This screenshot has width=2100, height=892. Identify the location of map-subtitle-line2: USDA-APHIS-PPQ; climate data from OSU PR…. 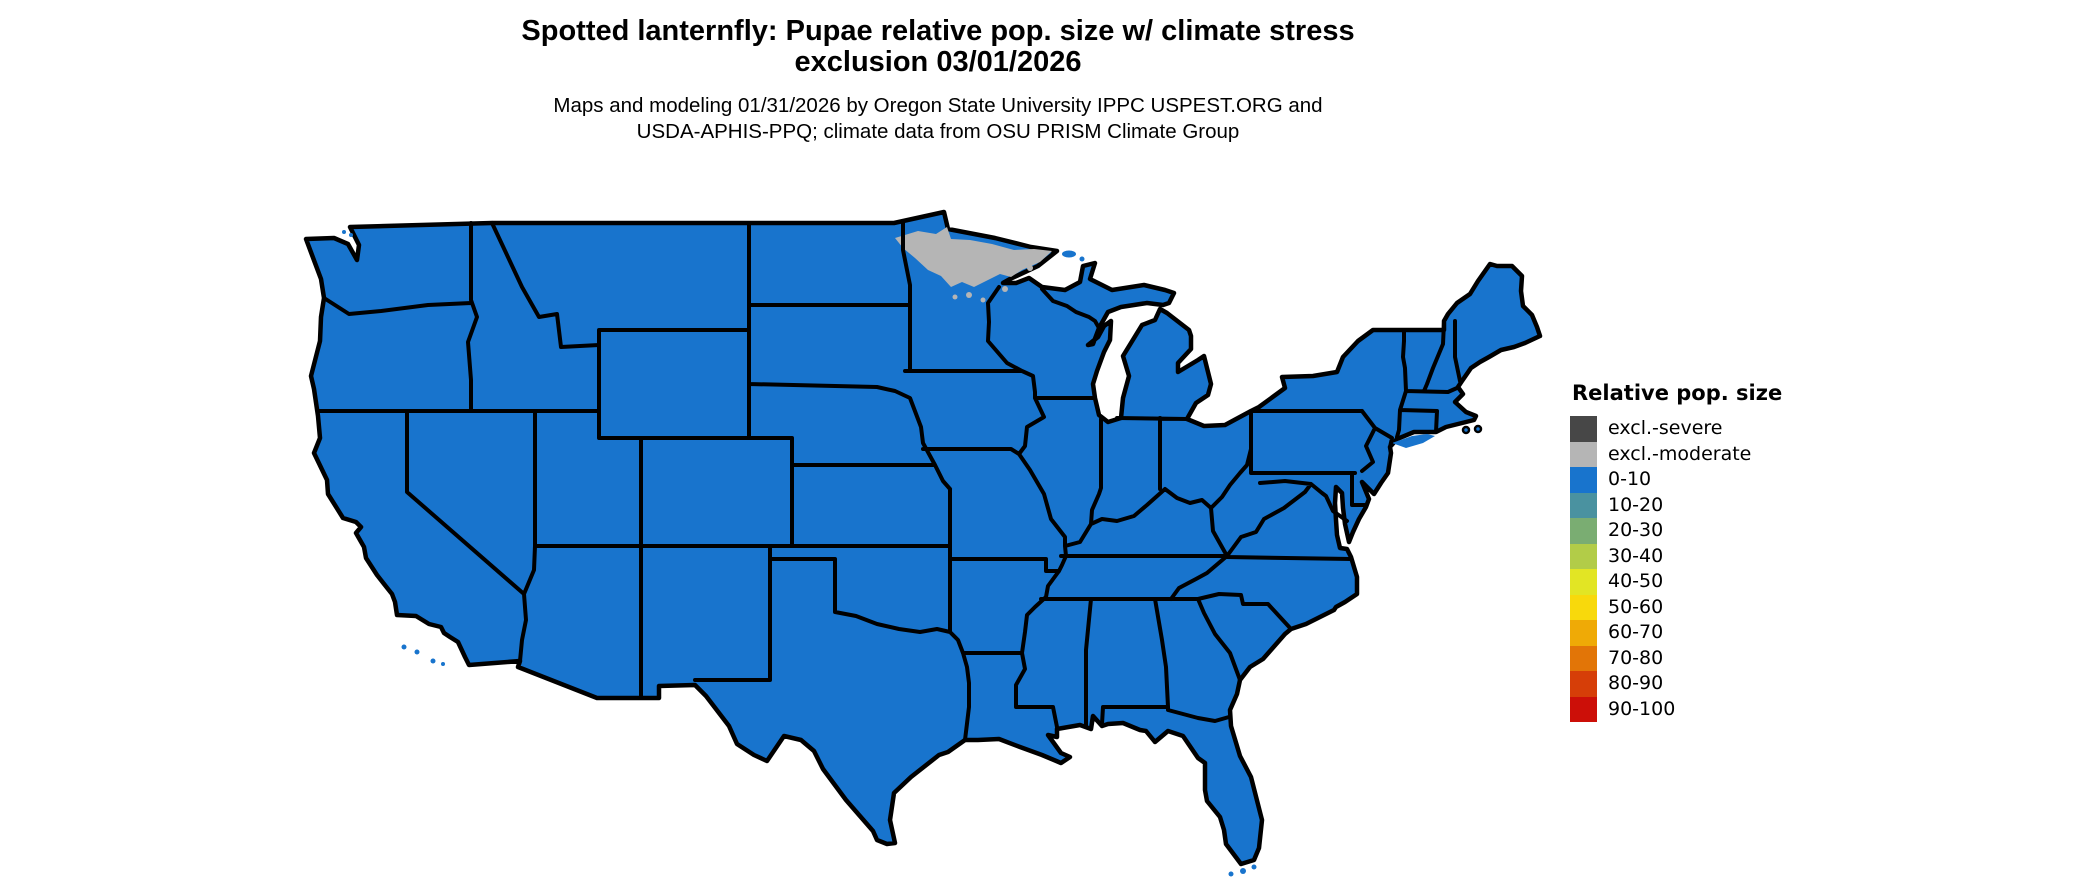
(938, 131).